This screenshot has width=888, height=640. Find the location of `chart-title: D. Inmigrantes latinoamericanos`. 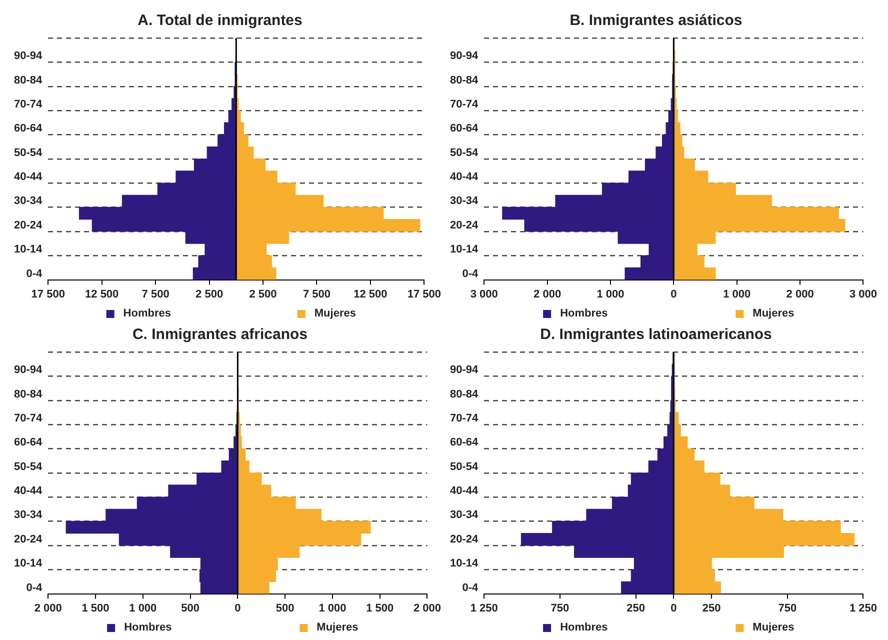

chart-title: D. Inmigrantes latinoamericanos is located at coordinates (656, 335).